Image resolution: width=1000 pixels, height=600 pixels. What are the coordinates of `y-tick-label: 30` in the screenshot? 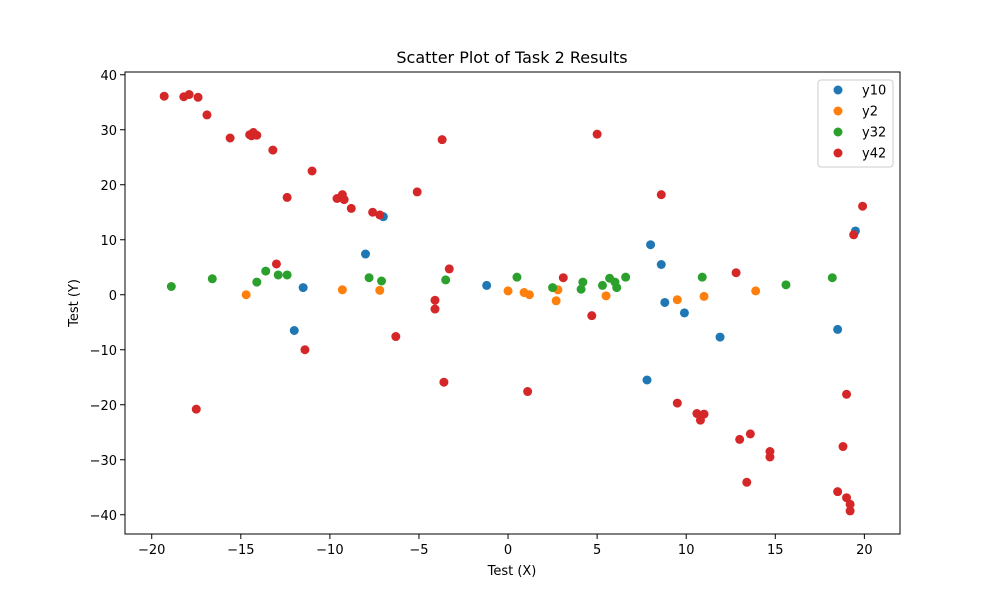 It's located at (108, 131).